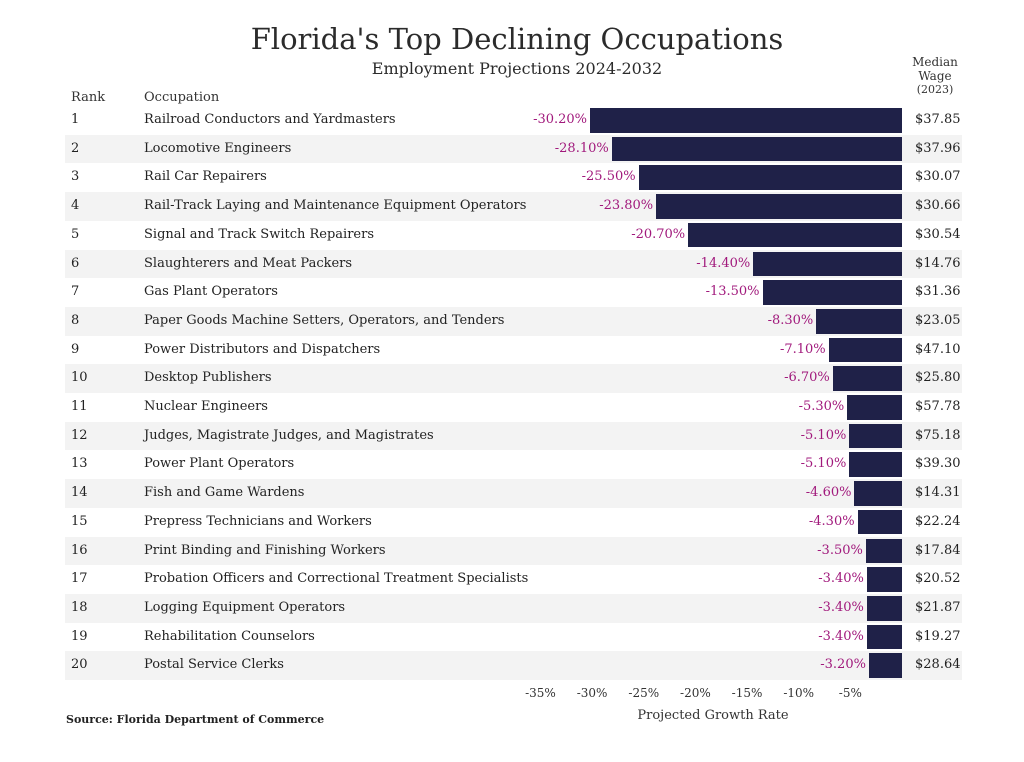  I want to click on wage-cell: $25.80, so click(938, 378).